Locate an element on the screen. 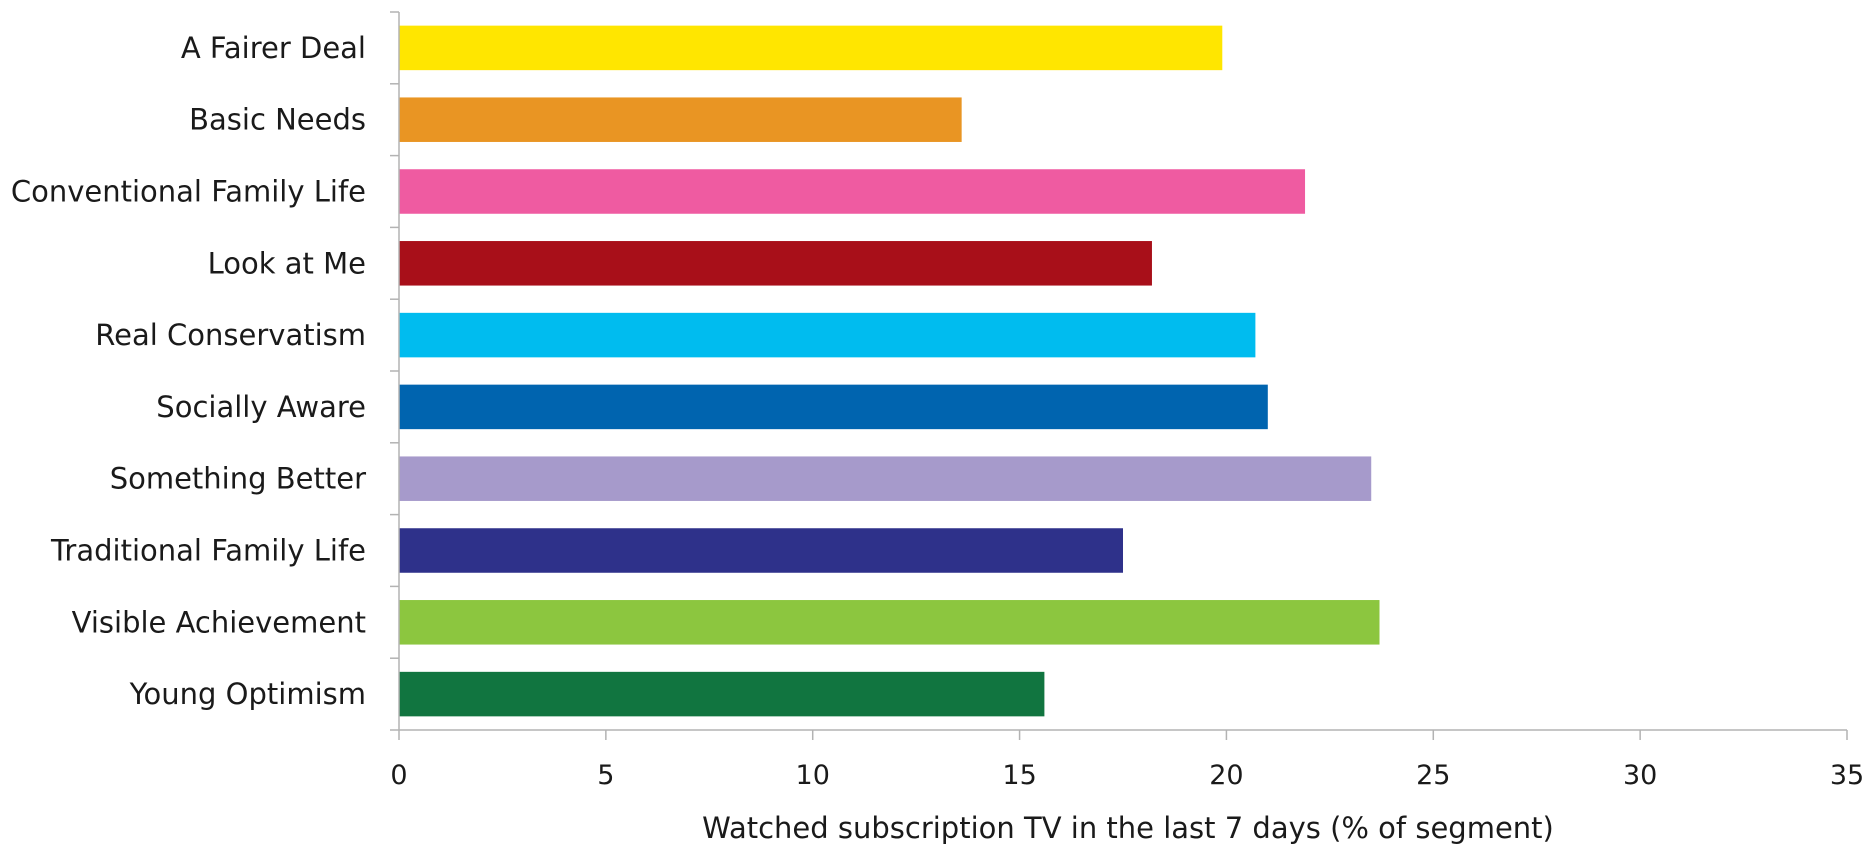  category-label-socially-aware: Socially Aware is located at coordinates (261, 407).